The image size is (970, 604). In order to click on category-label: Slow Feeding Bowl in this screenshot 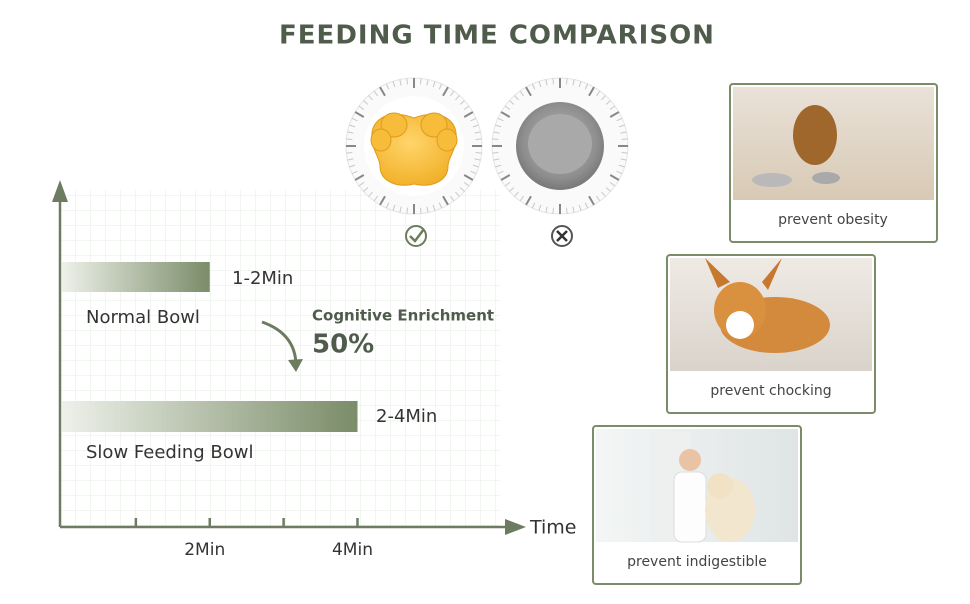, I will do `click(169, 452)`.